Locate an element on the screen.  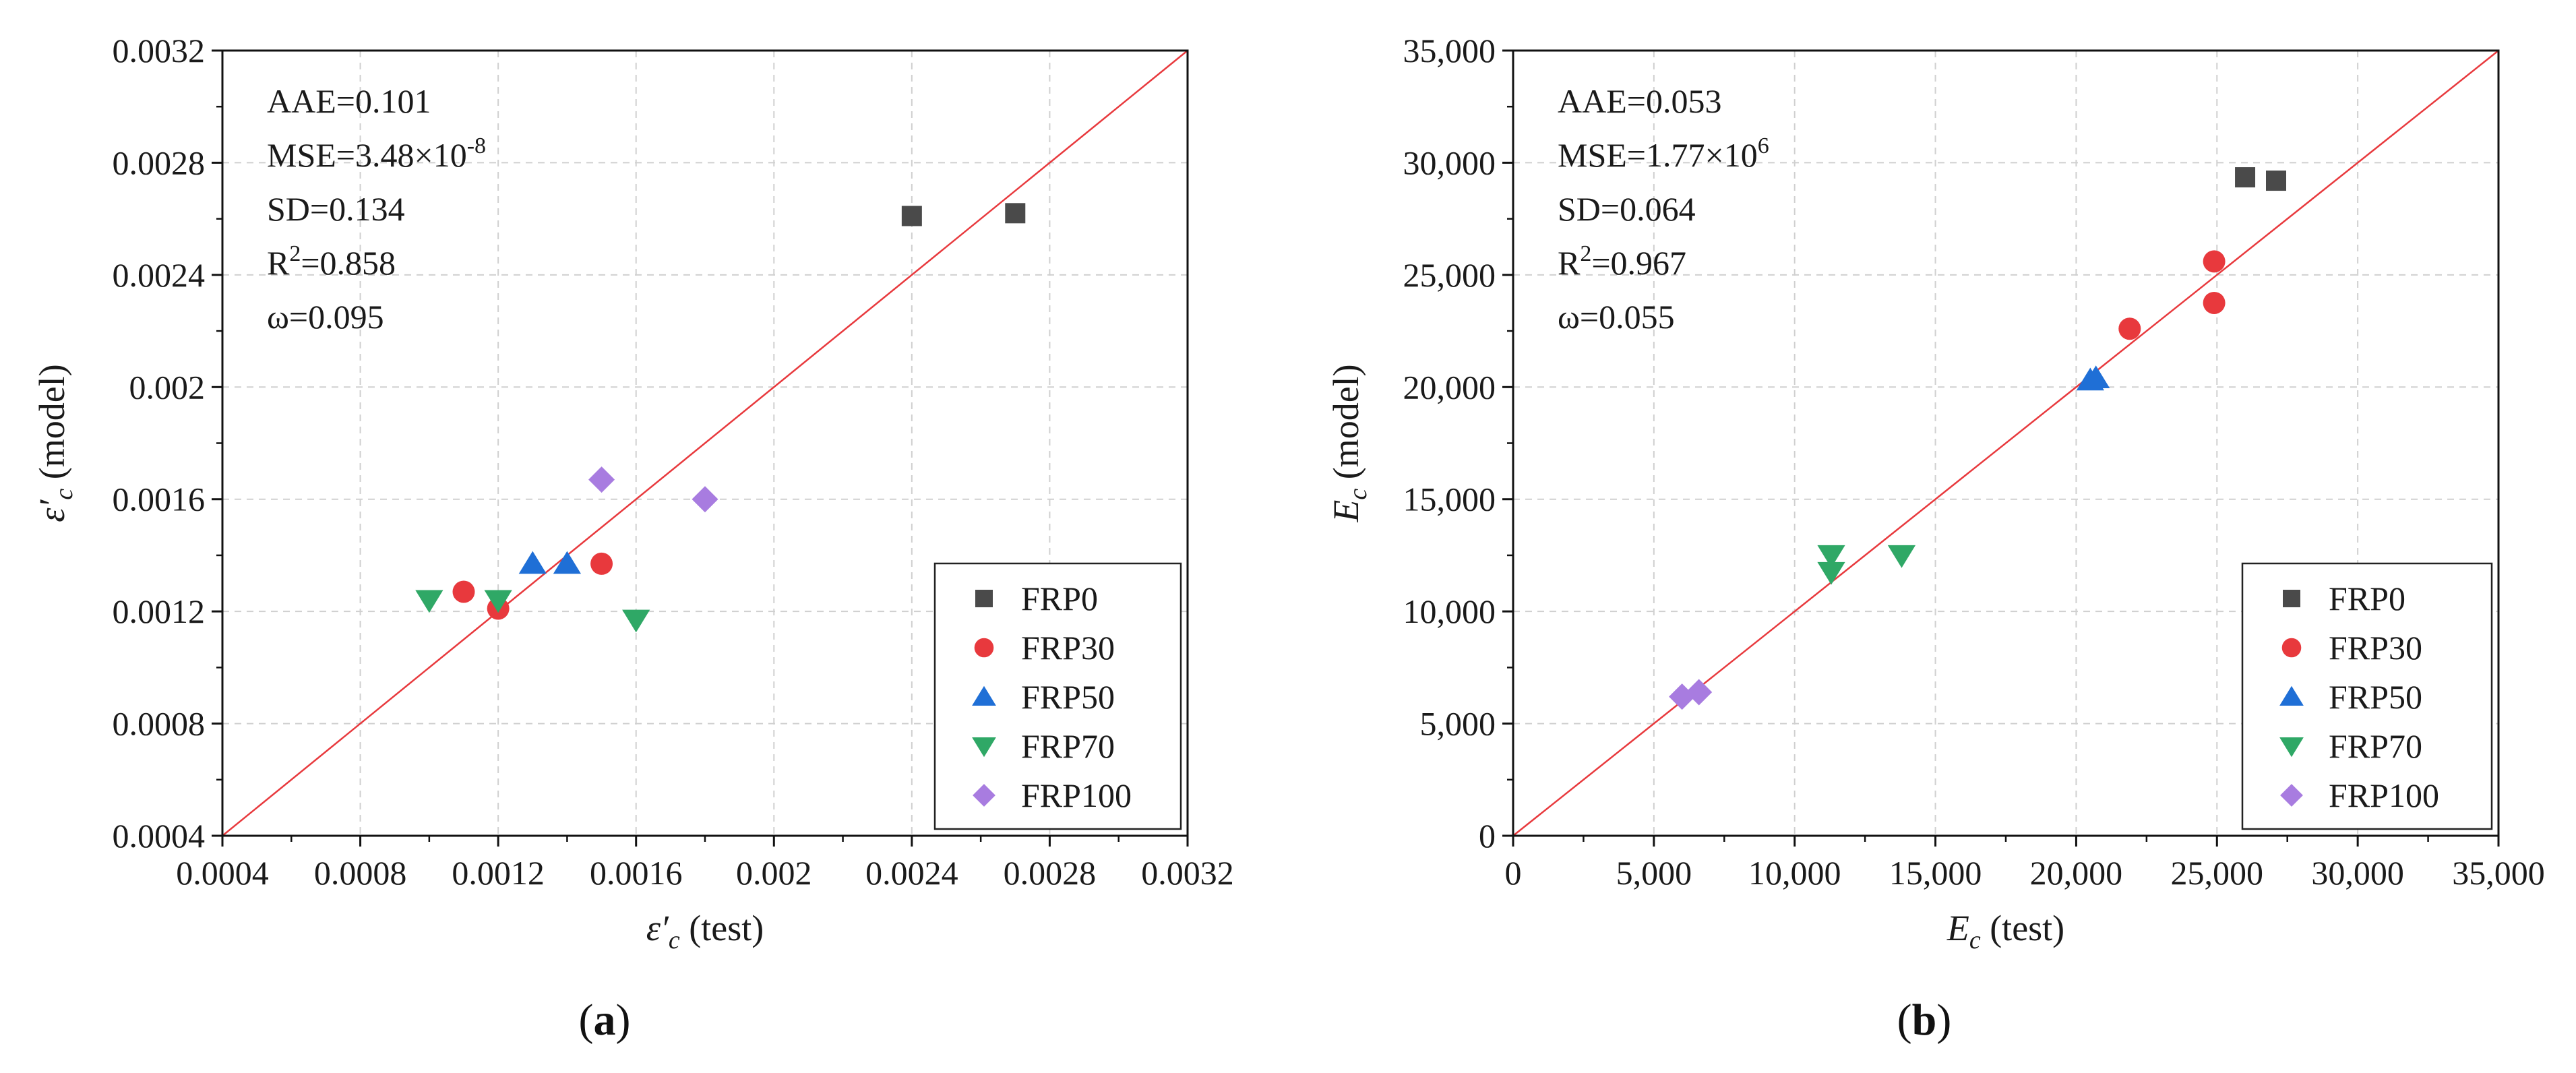
stat-annotation: ω=0.055 is located at coordinates (1617, 317).